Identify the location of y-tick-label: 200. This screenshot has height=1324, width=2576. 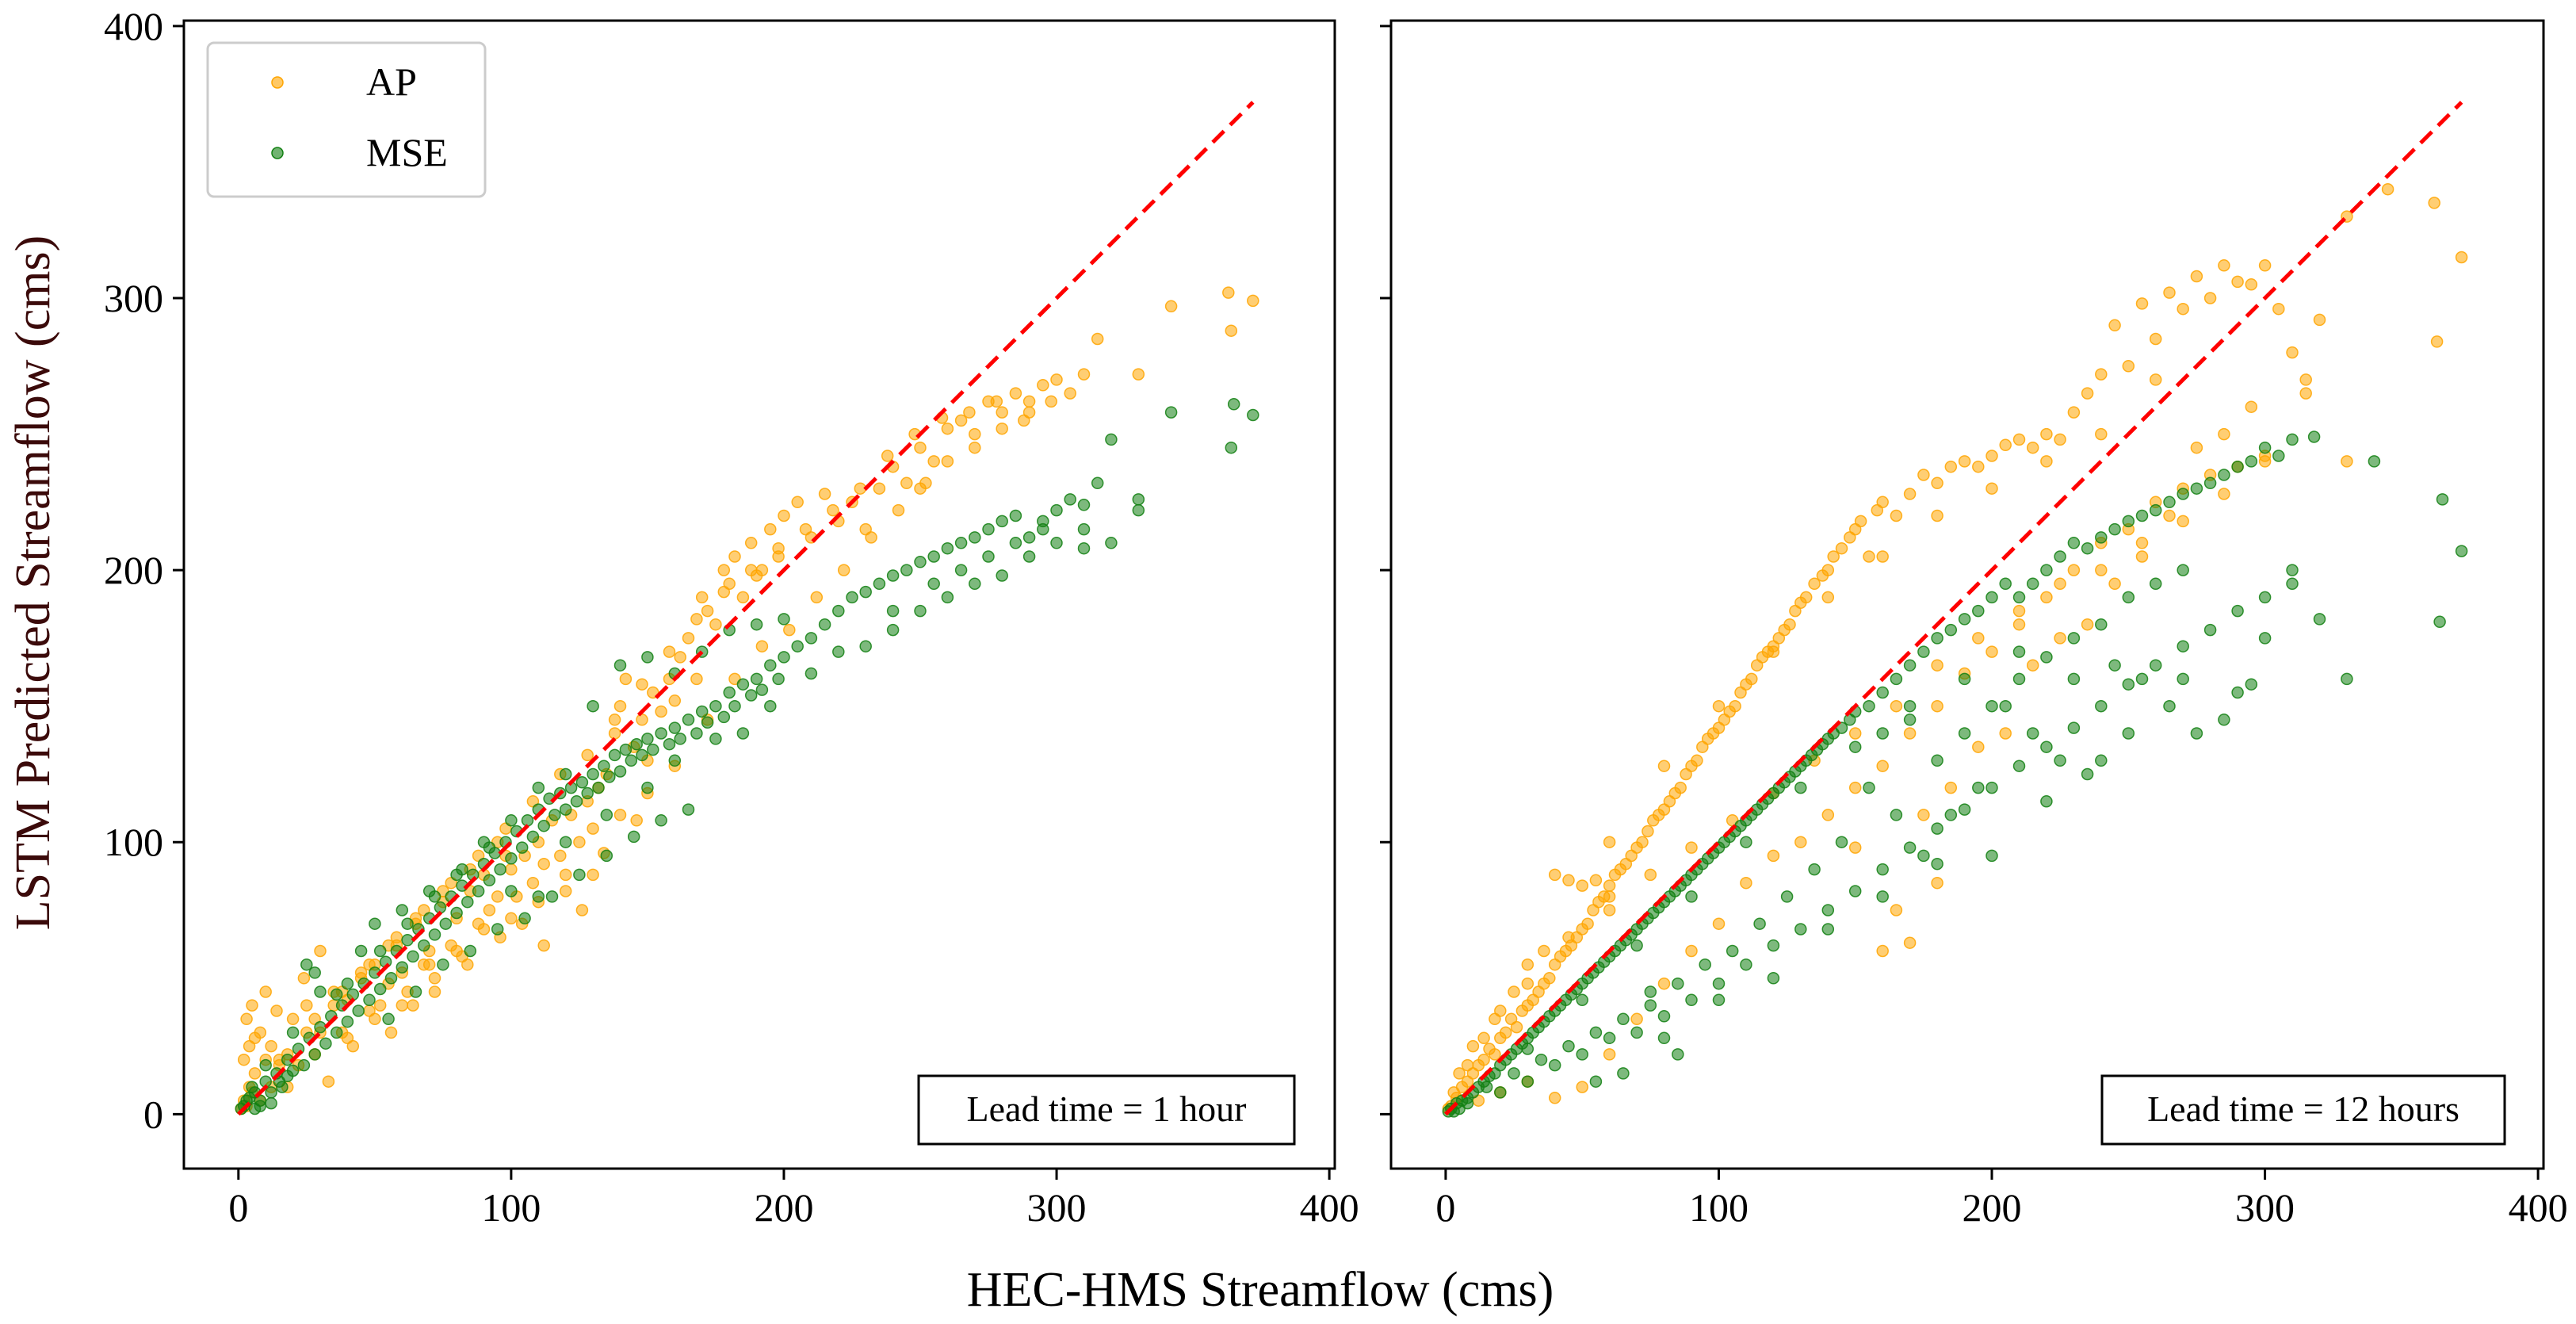
(133, 570).